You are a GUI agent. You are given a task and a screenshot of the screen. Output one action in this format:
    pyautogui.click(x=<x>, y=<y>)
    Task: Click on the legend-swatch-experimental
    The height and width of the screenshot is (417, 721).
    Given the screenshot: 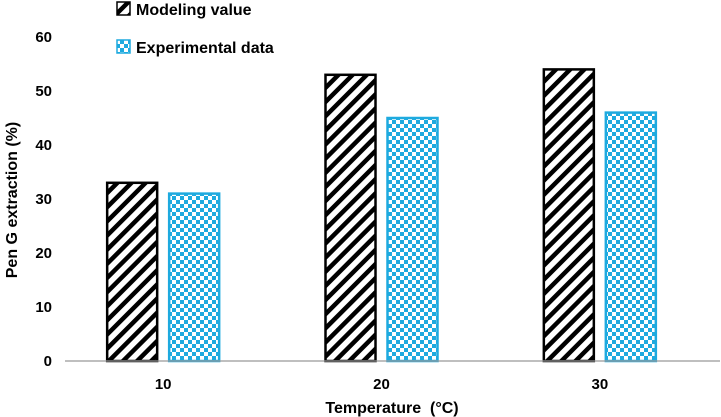 What is the action you would take?
    pyautogui.click(x=123, y=46)
    